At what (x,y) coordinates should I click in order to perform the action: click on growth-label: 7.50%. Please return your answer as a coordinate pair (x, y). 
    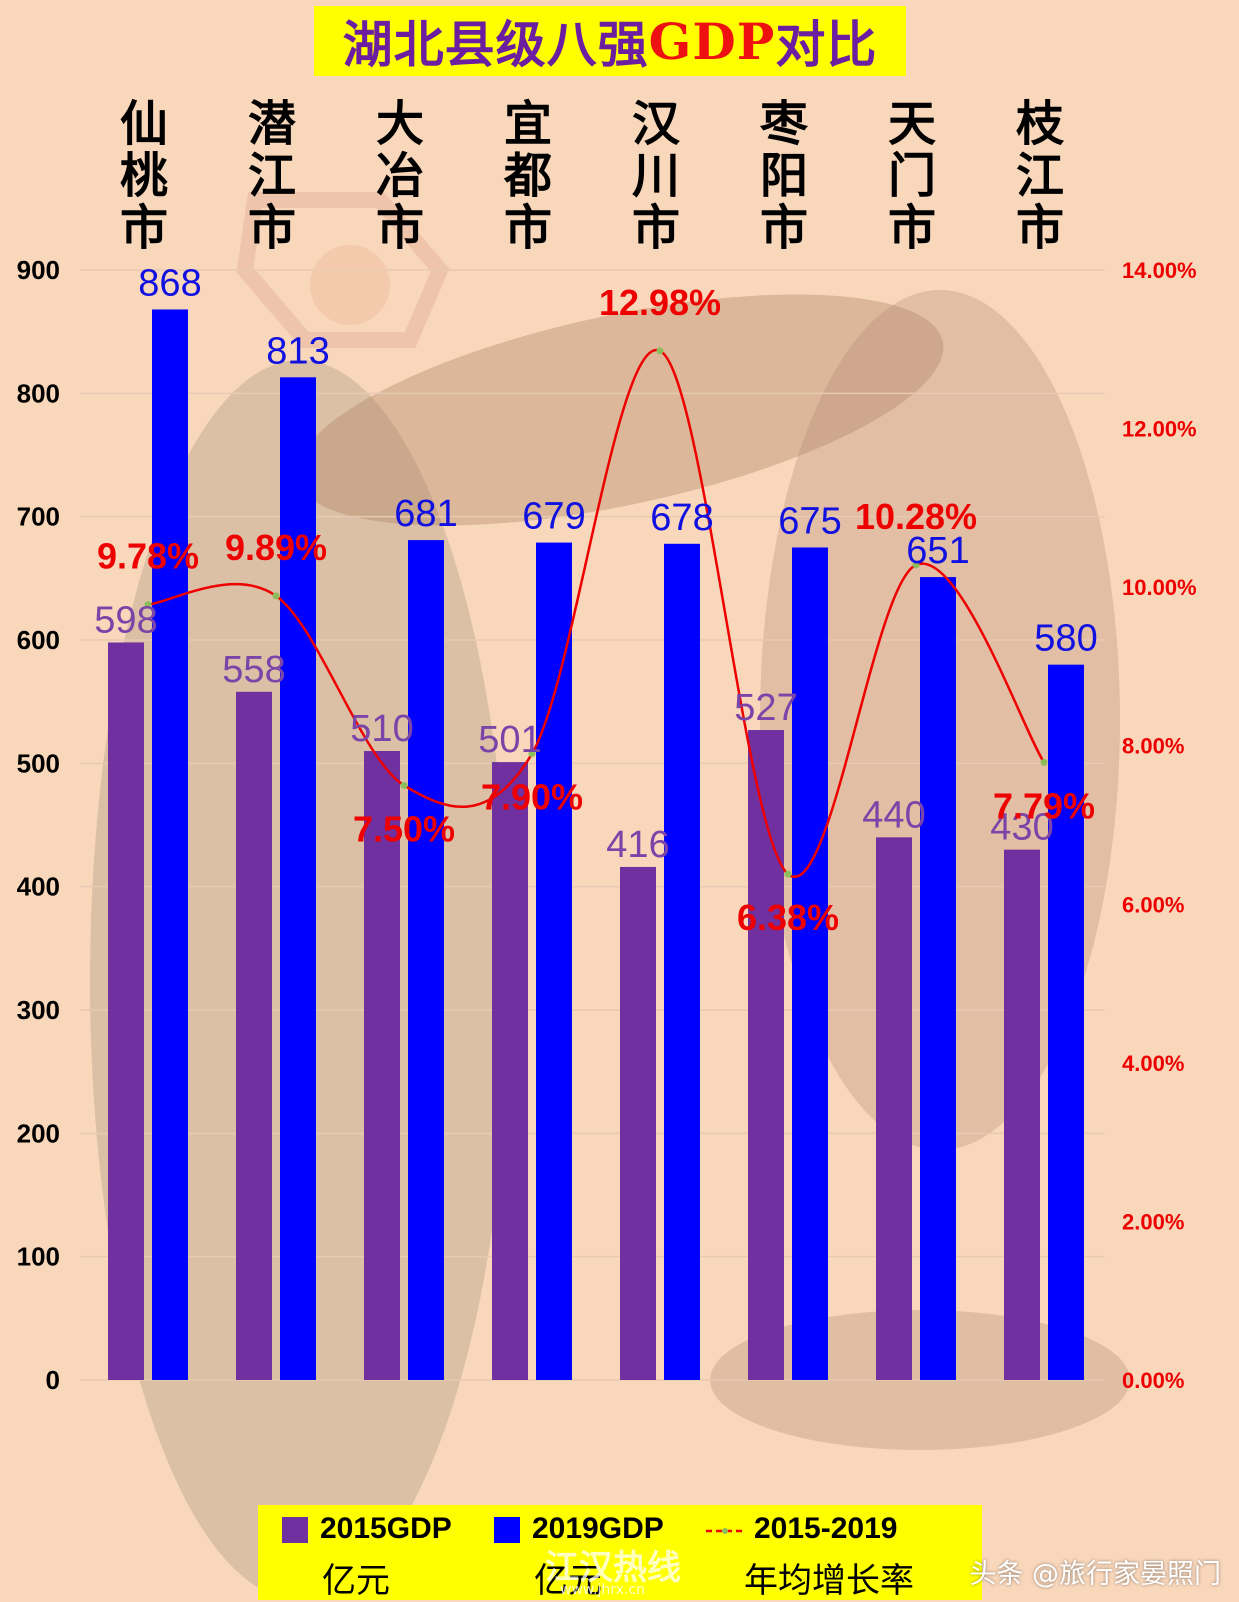
    Looking at the image, I should click on (404, 828).